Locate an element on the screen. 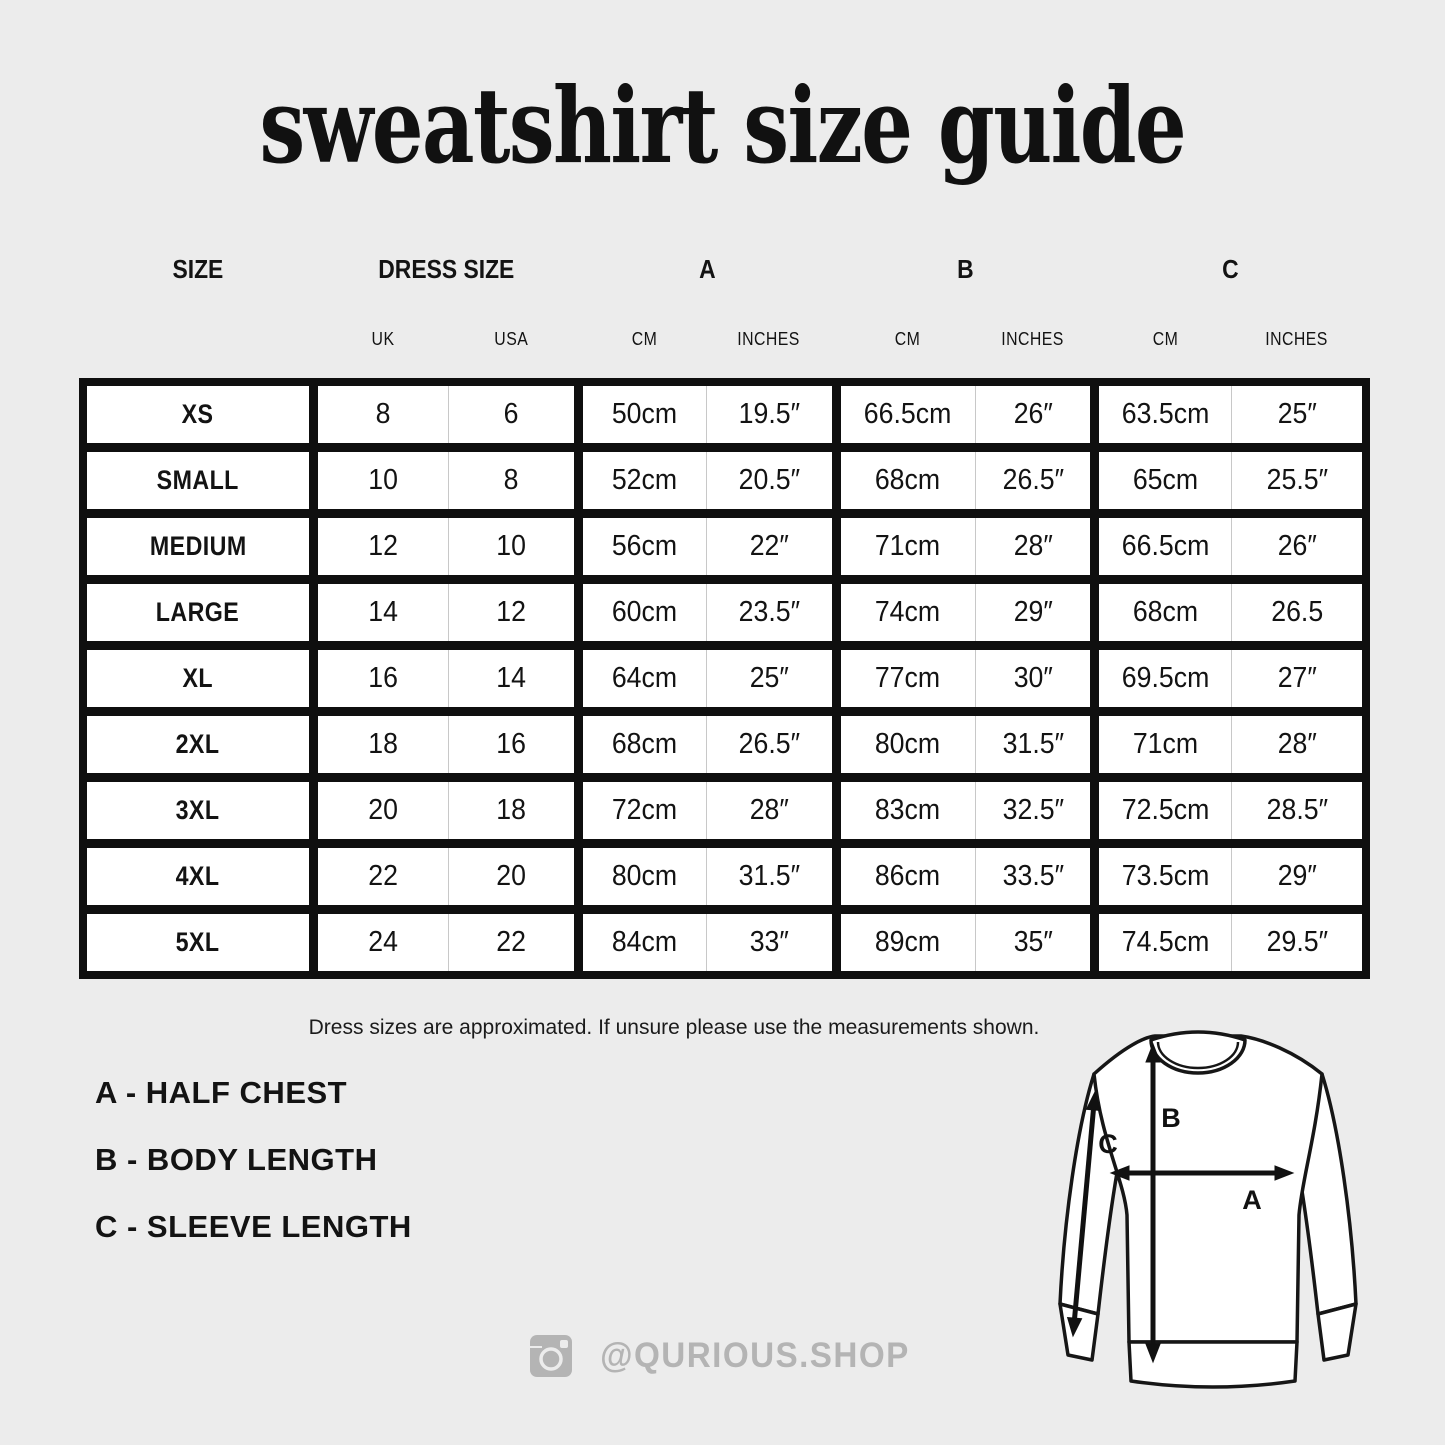  right-cuff is located at coordinates (1337, 1332).